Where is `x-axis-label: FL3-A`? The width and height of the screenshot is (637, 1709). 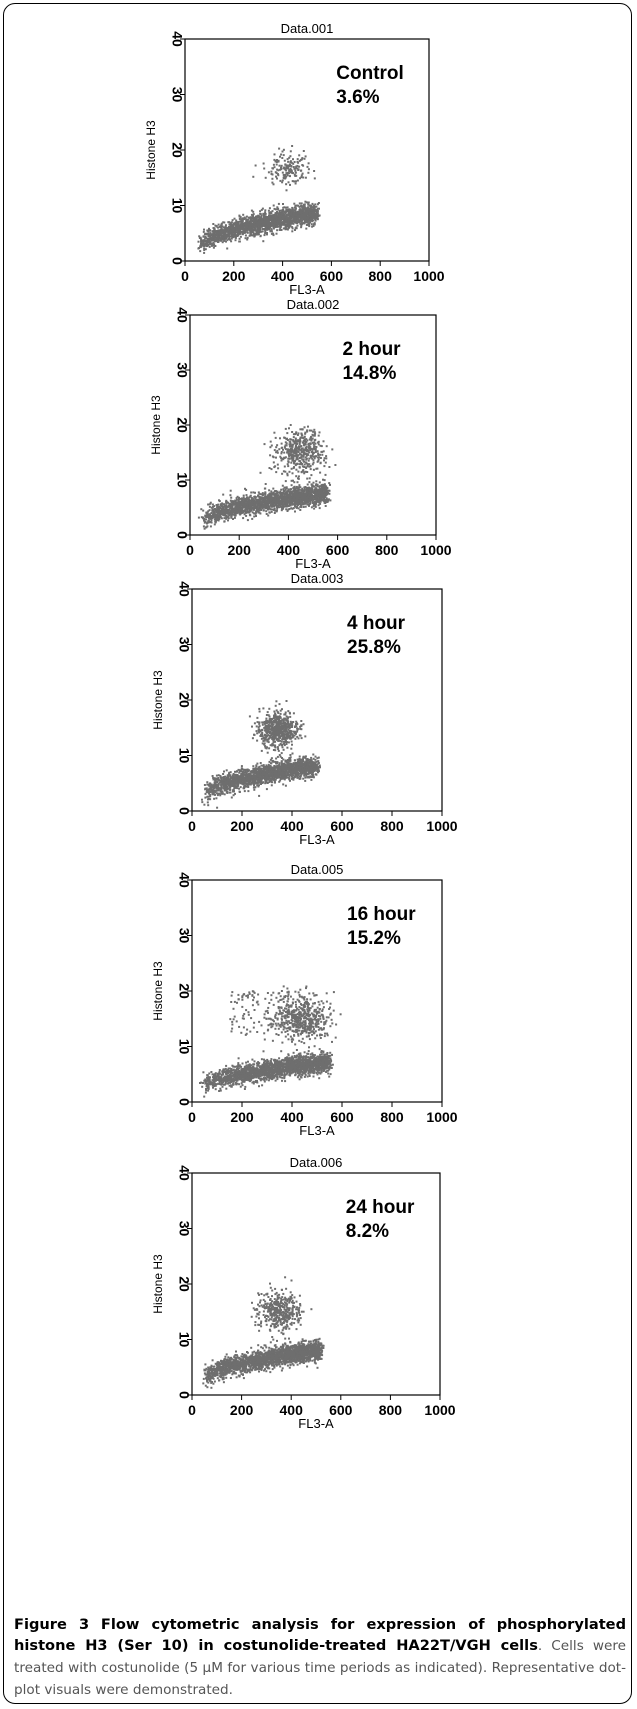 x-axis-label: FL3-A is located at coordinates (307, 289).